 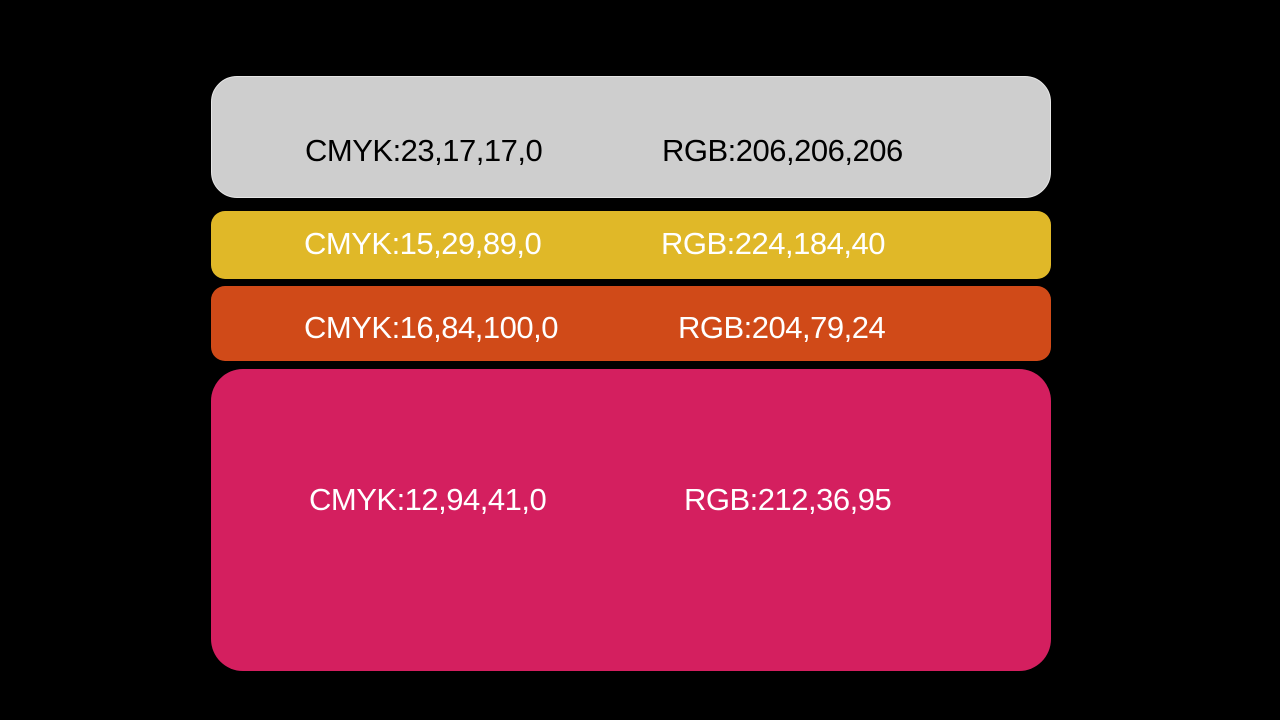 What do you see at coordinates (782, 150) in the screenshot?
I see `rgb-label: RGB:206,206,206` at bounding box center [782, 150].